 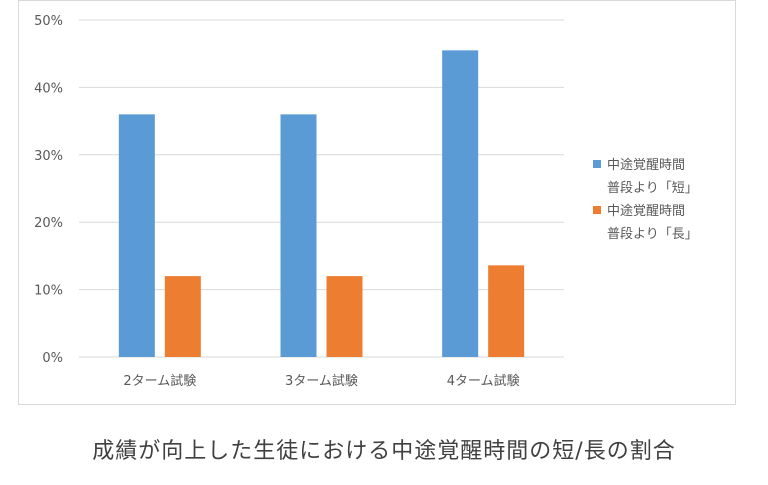 What do you see at coordinates (321, 381) in the screenshot?
I see `x-tick-label: 3ターム試験` at bounding box center [321, 381].